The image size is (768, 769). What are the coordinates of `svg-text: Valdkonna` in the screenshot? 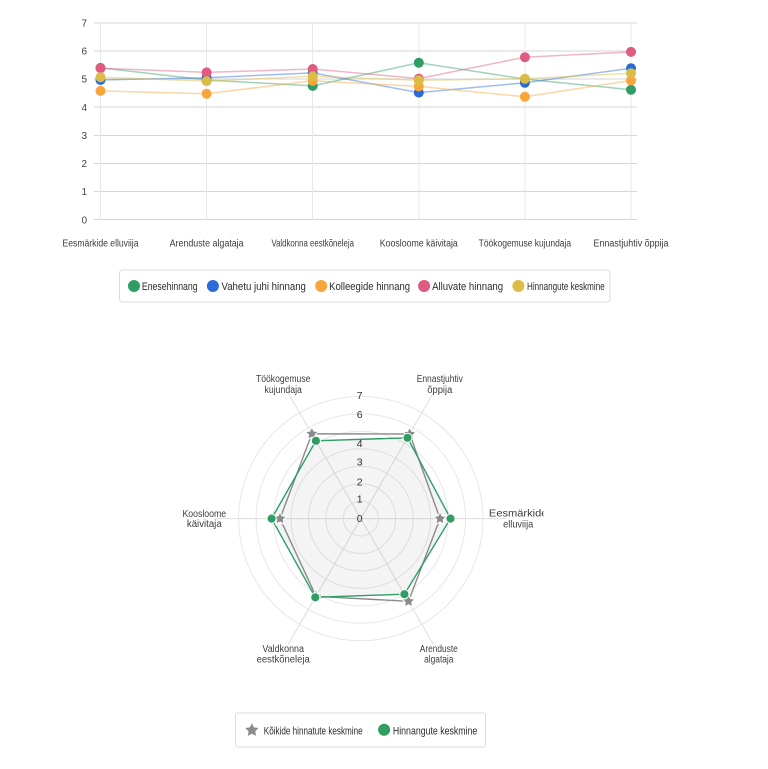 It's located at (283, 649).